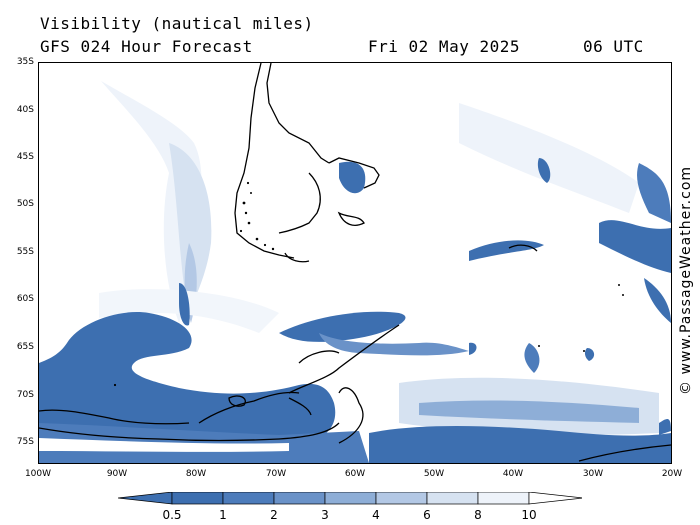  Describe the element at coordinates (25, 347) in the screenshot. I see `lat-label-65s: 65S` at that location.